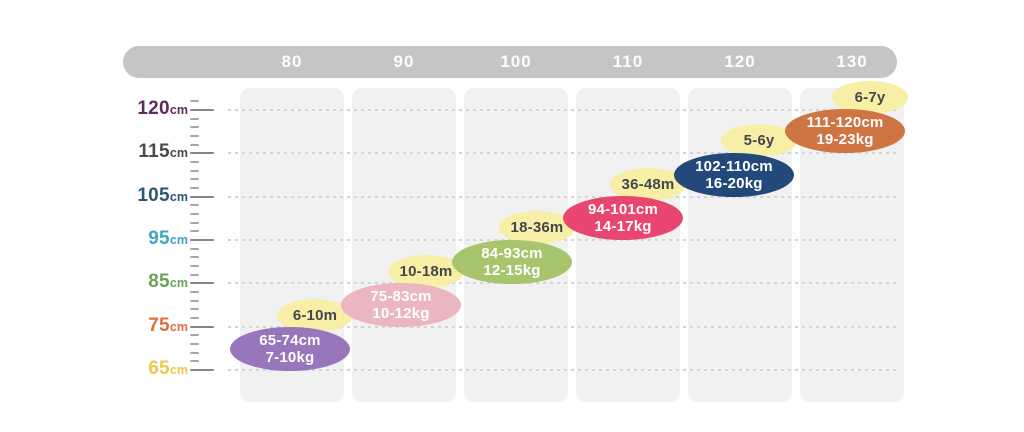 The width and height of the screenshot is (1024, 432). Describe the element at coordinates (845, 122) in the screenshot. I see `height-range-label: 111-120cm` at that location.